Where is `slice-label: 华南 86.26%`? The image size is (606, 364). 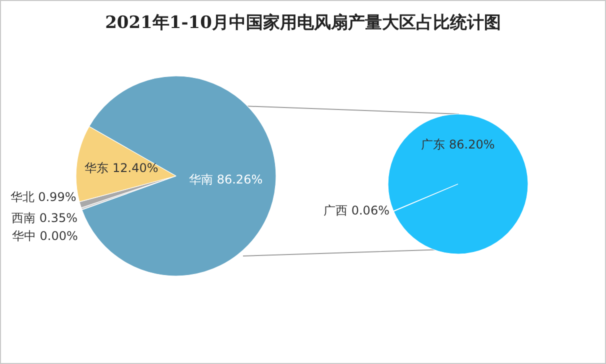 slice-label: 华南 86.26% is located at coordinates (226, 179).